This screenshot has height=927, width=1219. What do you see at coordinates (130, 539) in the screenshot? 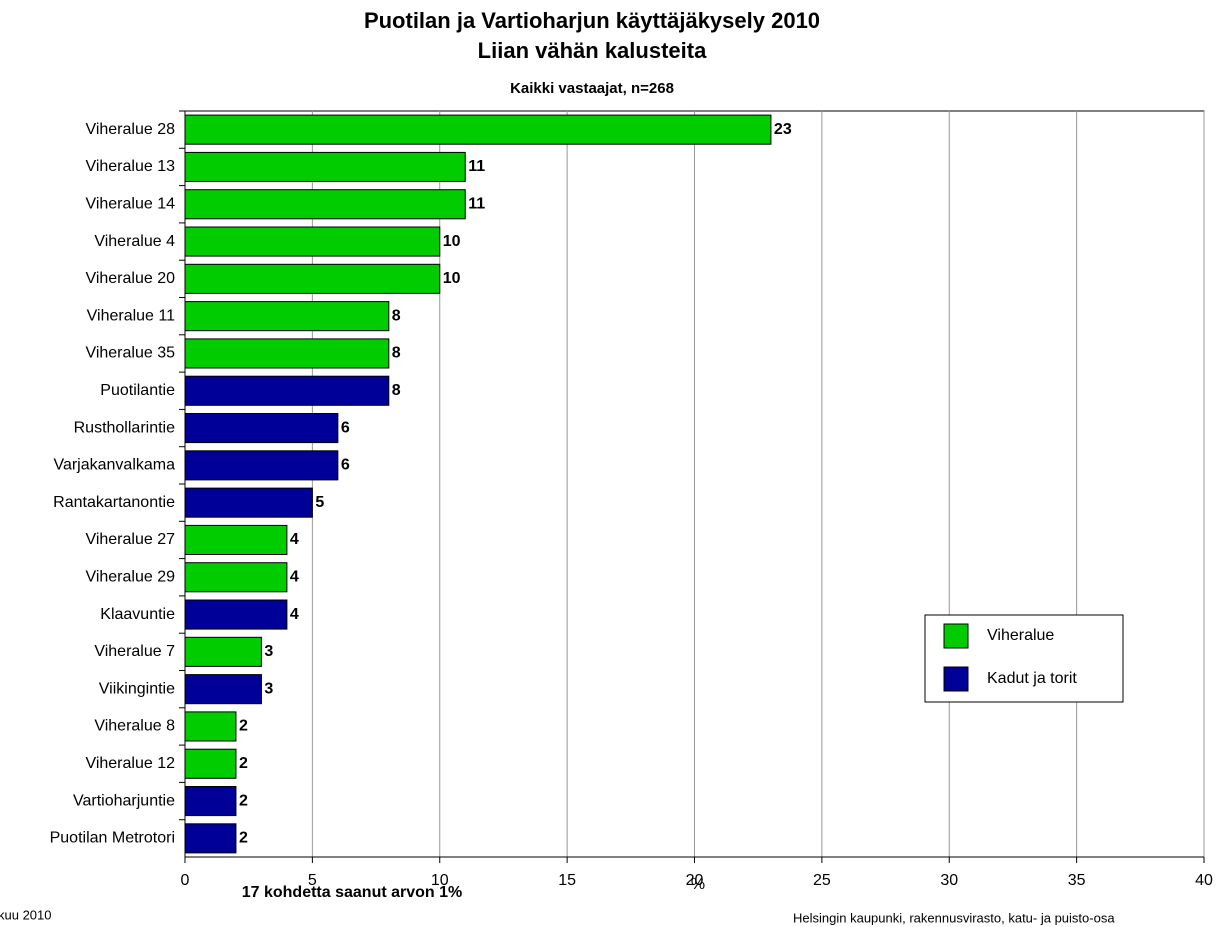
I see `y-tick-label: Viheralue 27` at bounding box center [130, 539].